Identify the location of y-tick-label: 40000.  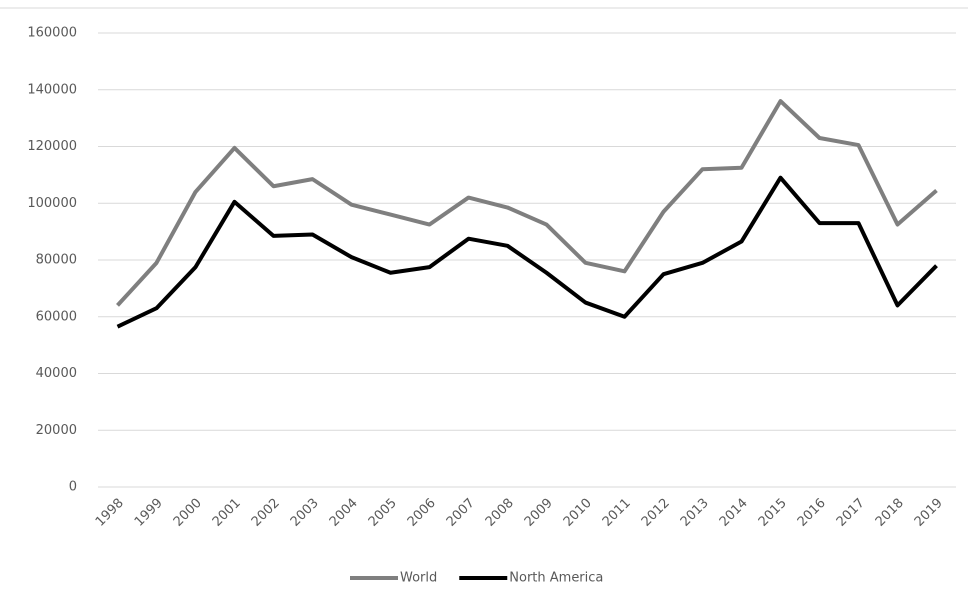
(56, 373).